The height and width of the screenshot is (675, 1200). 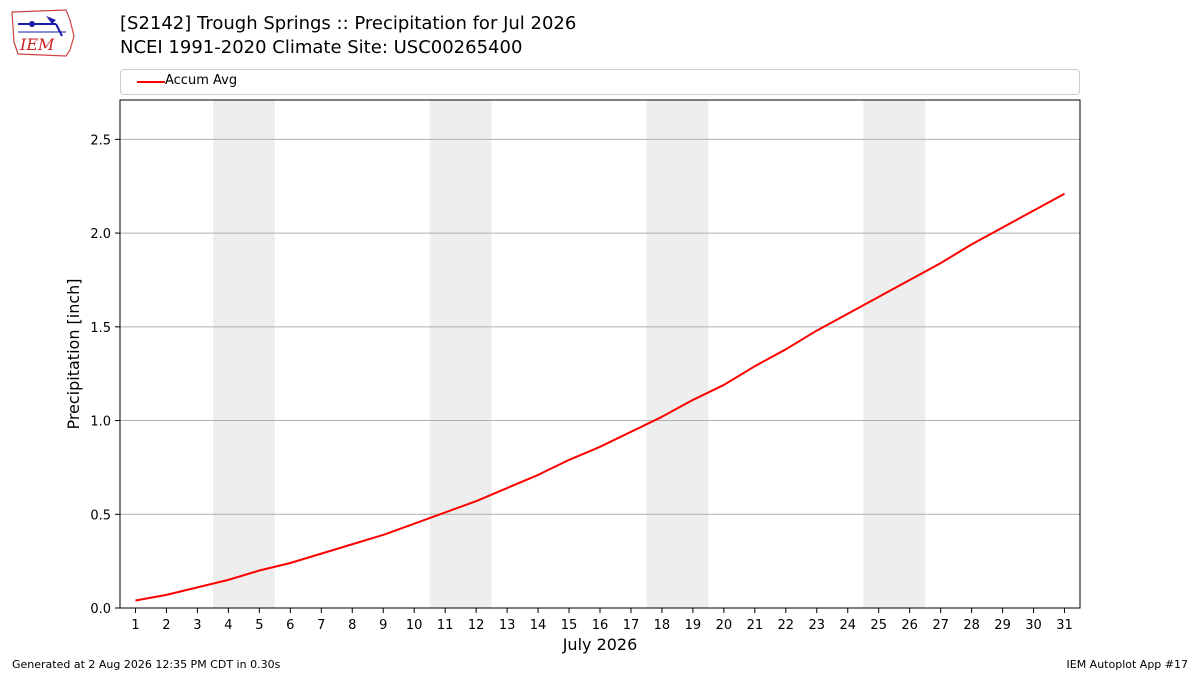 What do you see at coordinates (600, 82) in the screenshot?
I see `legend: Accum Avg` at bounding box center [600, 82].